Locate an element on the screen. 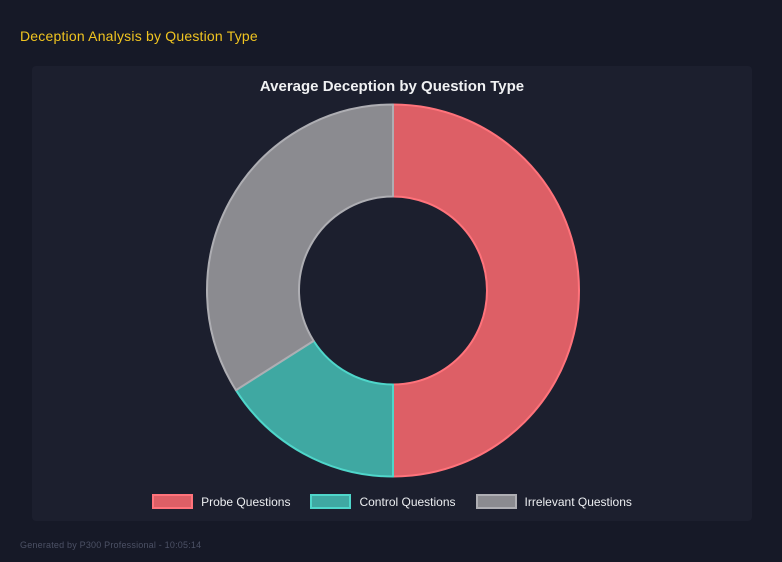  chart-title: Average Deception by Question Type is located at coordinates (392, 86).